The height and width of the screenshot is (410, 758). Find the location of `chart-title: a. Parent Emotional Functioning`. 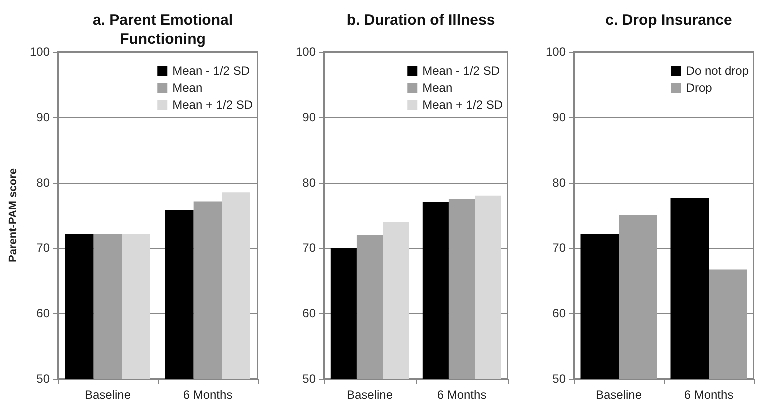

chart-title: a. Parent Emotional Functioning is located at coordinates (163, 30).